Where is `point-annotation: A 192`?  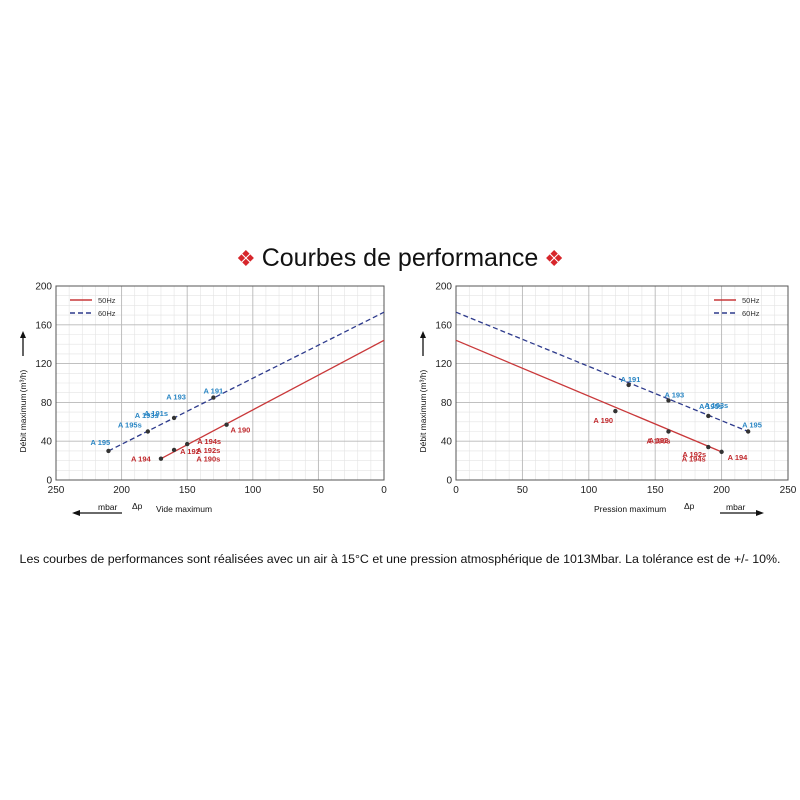 point-annotation: A 192 is located at coordinates (659, 440).